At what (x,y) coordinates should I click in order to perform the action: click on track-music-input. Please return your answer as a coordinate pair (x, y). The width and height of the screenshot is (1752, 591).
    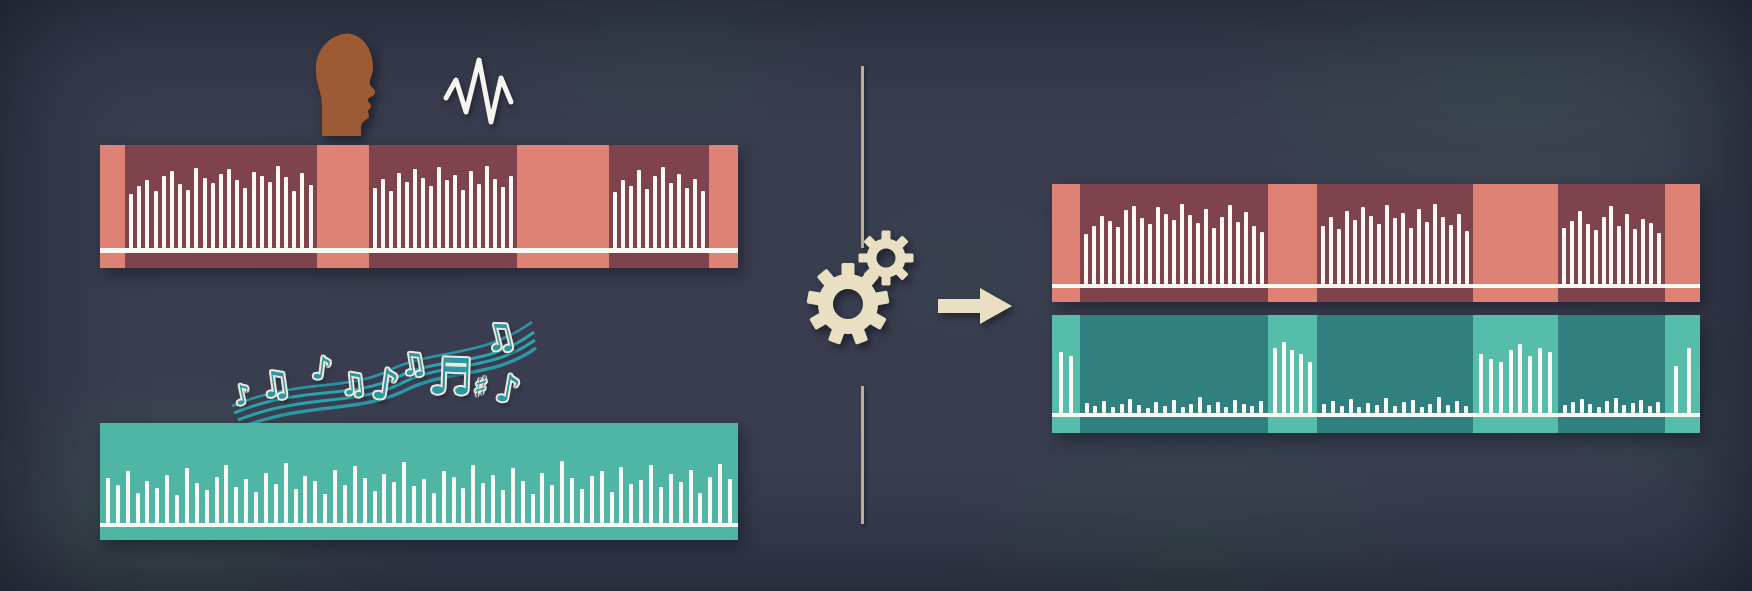
    Looking at the image, I should click on (419, 481).